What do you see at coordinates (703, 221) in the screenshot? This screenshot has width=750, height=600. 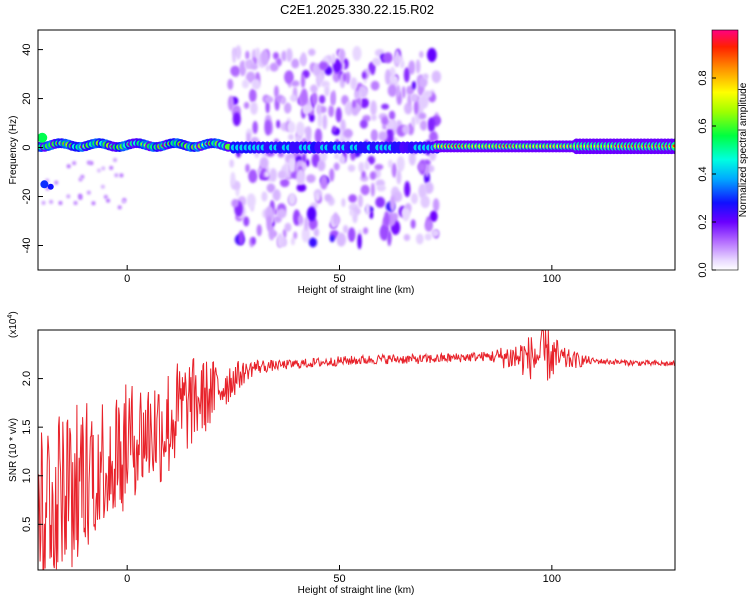 I see `colorbar-tick-label: 0.2` at bounding box center [703, 221].